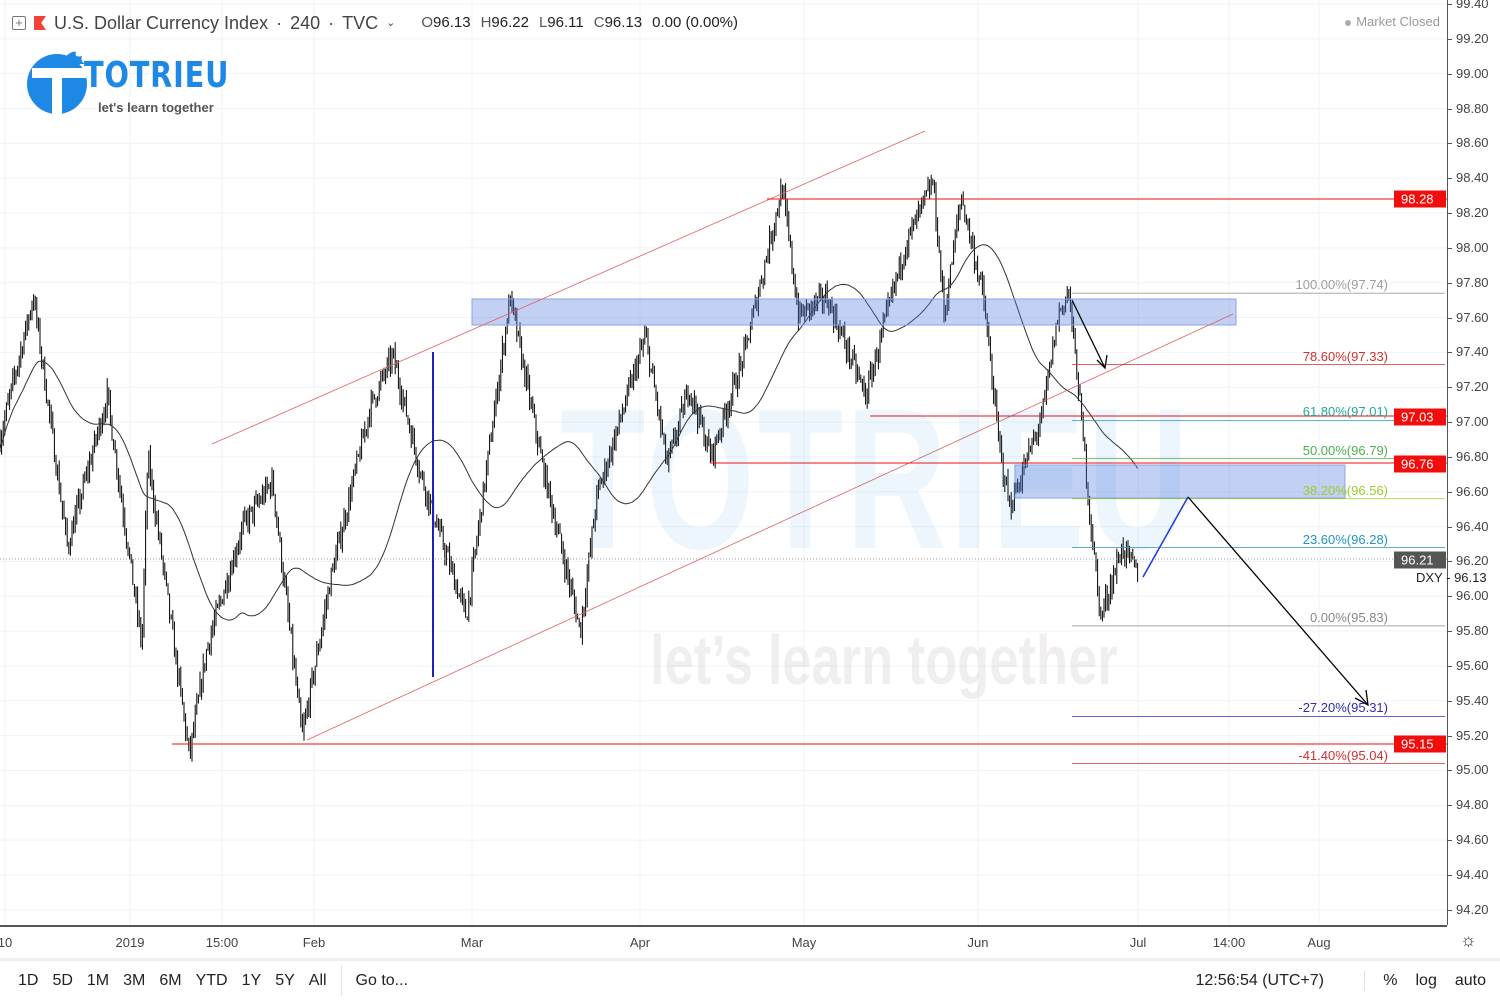 This screenshot has height=1001, width=1500. I want to click on exchange: TVC, so click(360, 23).